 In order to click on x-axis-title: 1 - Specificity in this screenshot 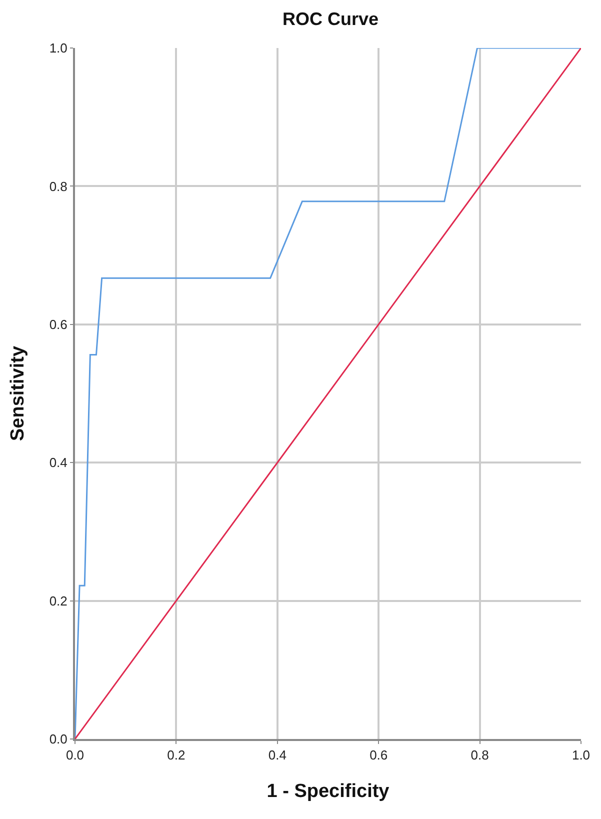, I will do `click(328, 791)`.